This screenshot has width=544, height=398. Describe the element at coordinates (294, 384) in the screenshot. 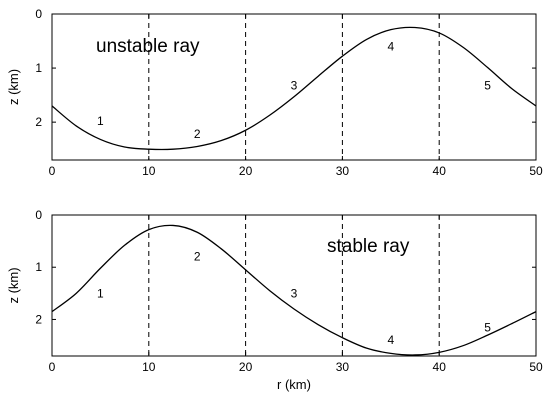

I see `x-axis-label: r (km)` at that location.